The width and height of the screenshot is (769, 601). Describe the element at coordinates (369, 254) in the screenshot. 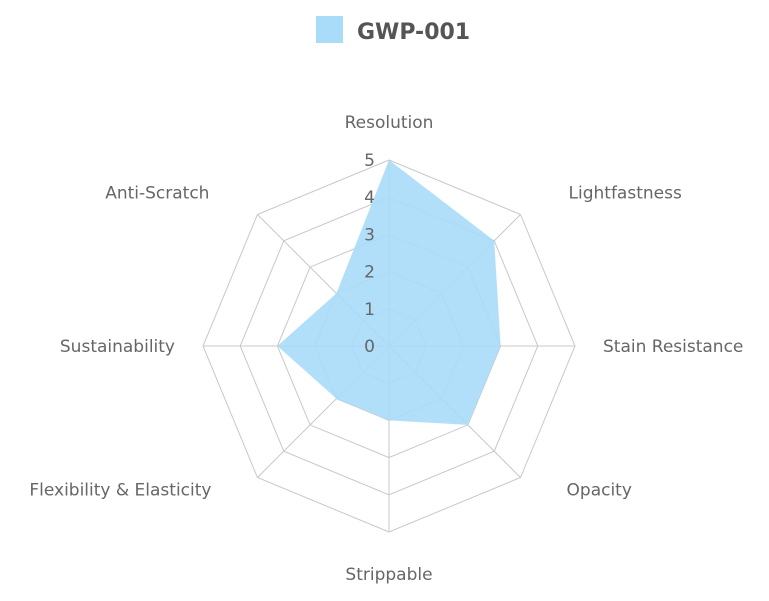

I see `radial-ticks: 0 1 2 3 4 5` at that location.